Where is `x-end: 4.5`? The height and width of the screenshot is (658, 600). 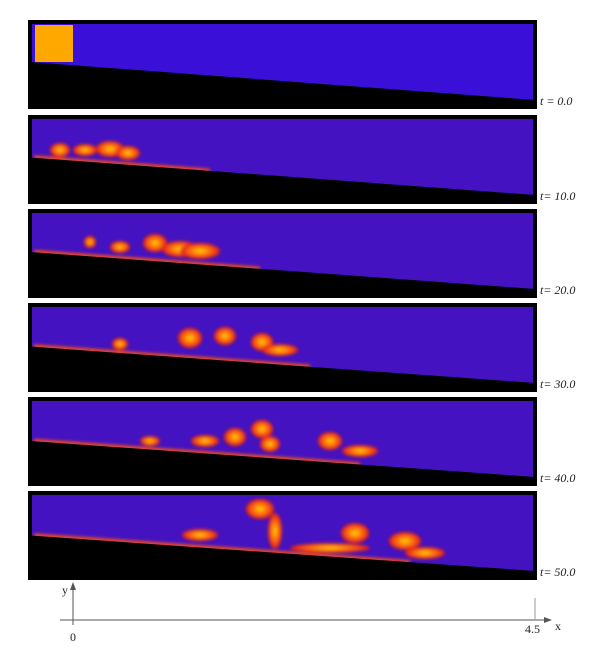
x-end: 4.5 is located at coordinates (532, 629).